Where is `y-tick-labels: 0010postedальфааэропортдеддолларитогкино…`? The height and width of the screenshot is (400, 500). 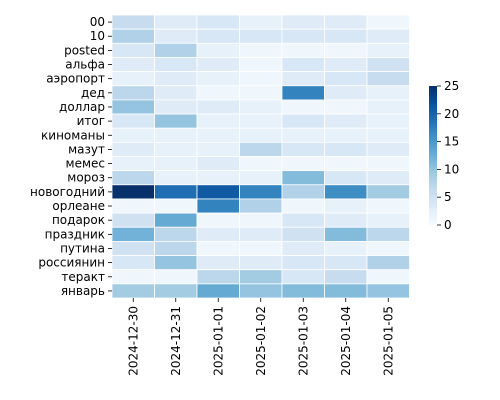 y-tick-labels: 0010postedальфааэропортдеддолларитогкино… is located at coordinates (71, 156).